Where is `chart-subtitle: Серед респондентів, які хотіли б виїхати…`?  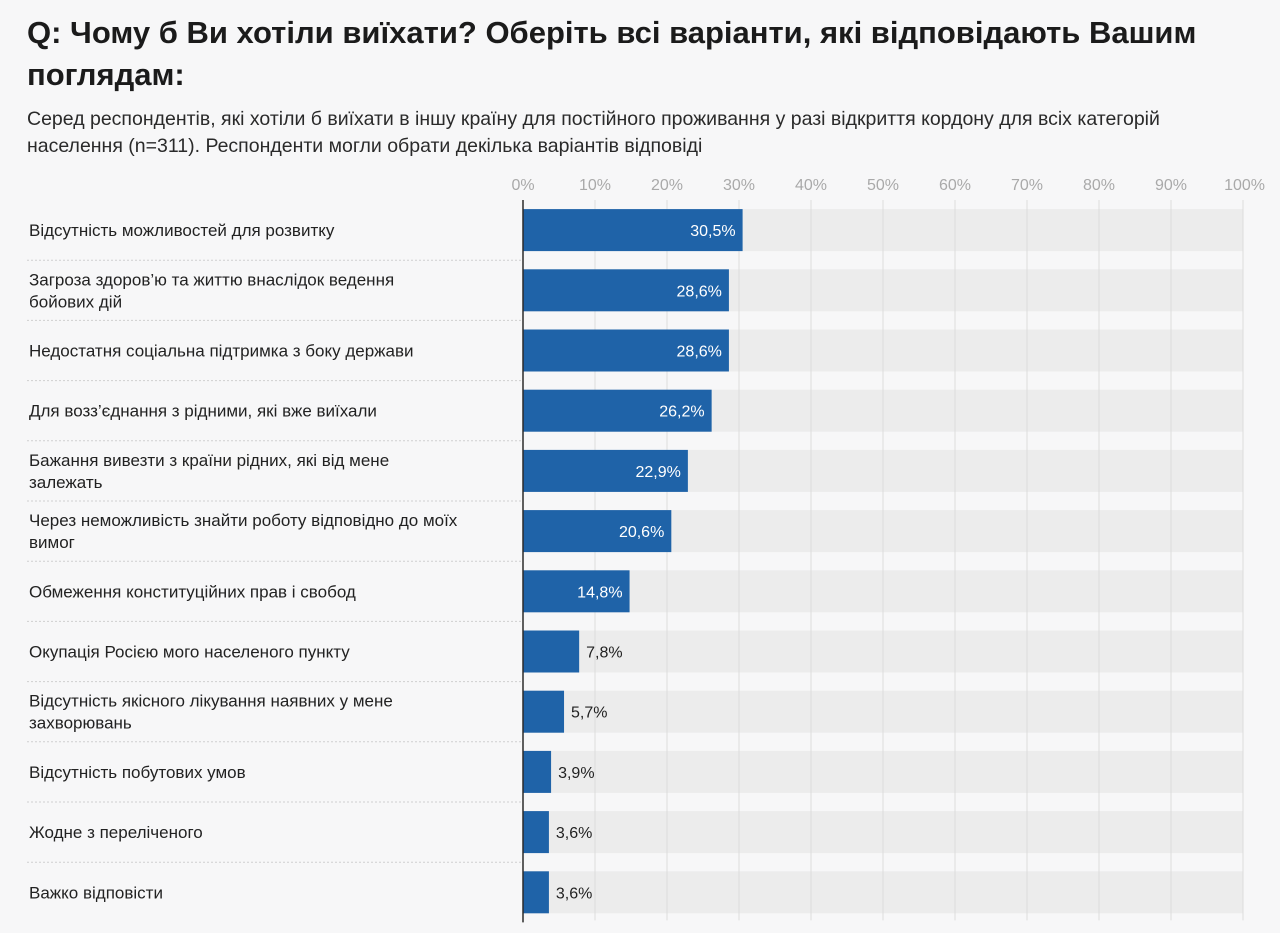
chart-subtitle: Серед респондентів, які хотіли б виїхати… is located at coordinates (593, 132).